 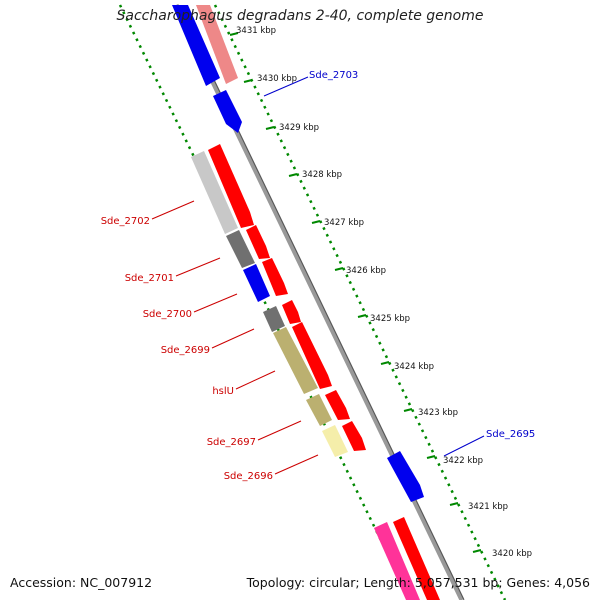 What do you see at coordinates (277, 79) in the screenshot?
I see `tick-label: 3430 kbp` at bounding box center [277, 79].